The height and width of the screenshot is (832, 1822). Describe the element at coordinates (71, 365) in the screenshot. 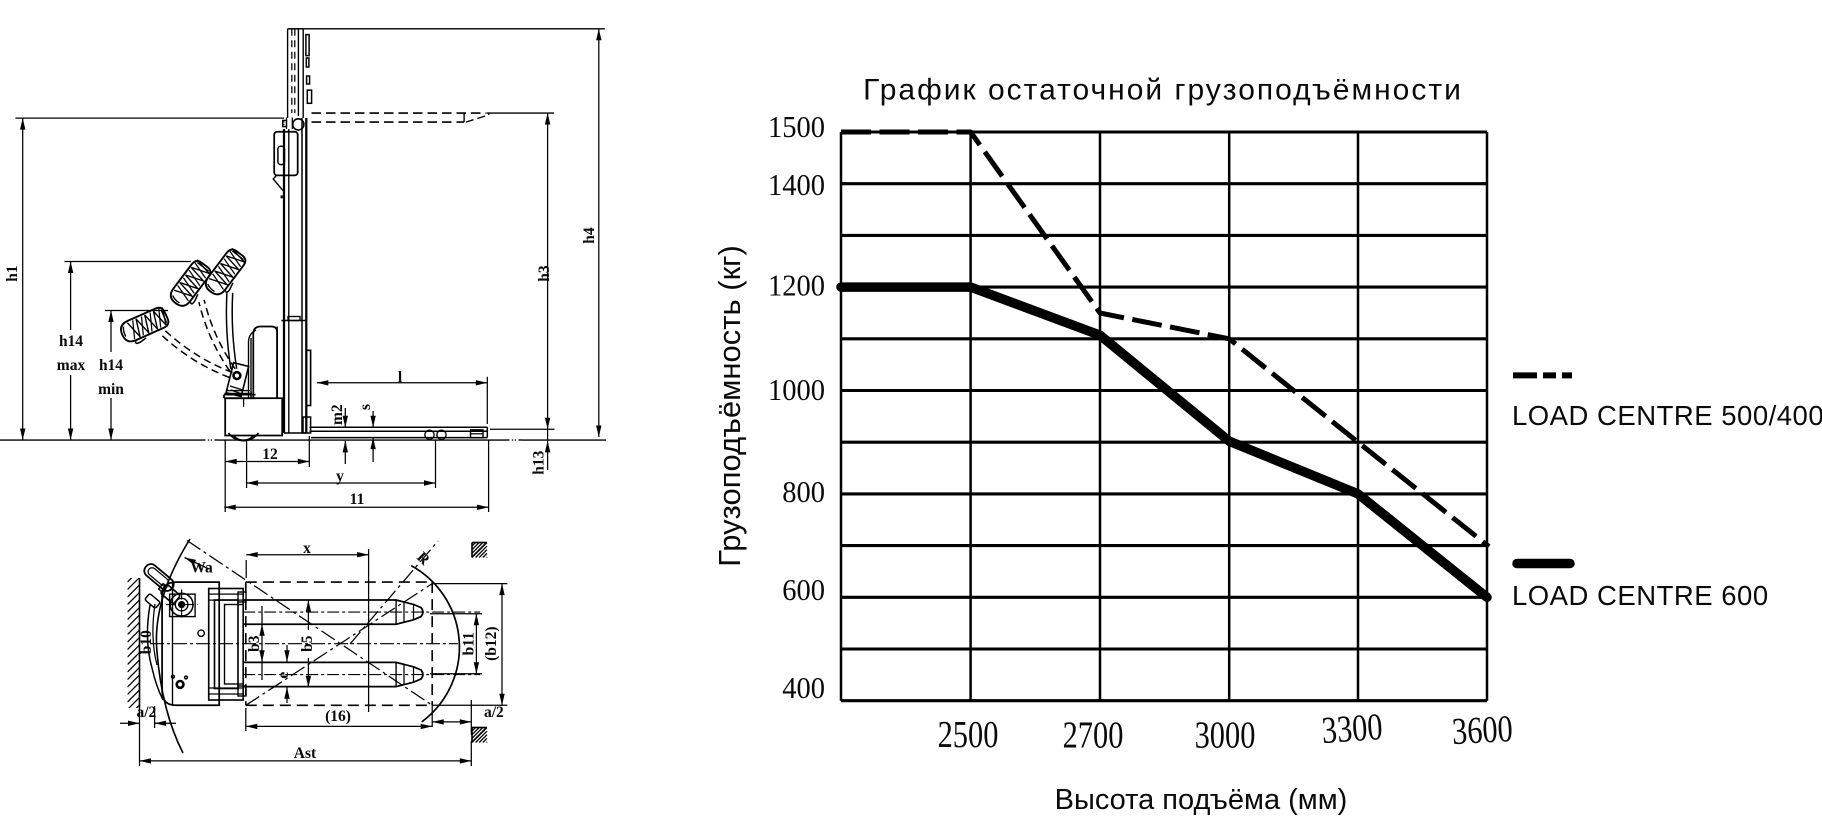

I see `svg-text: max` at that location.